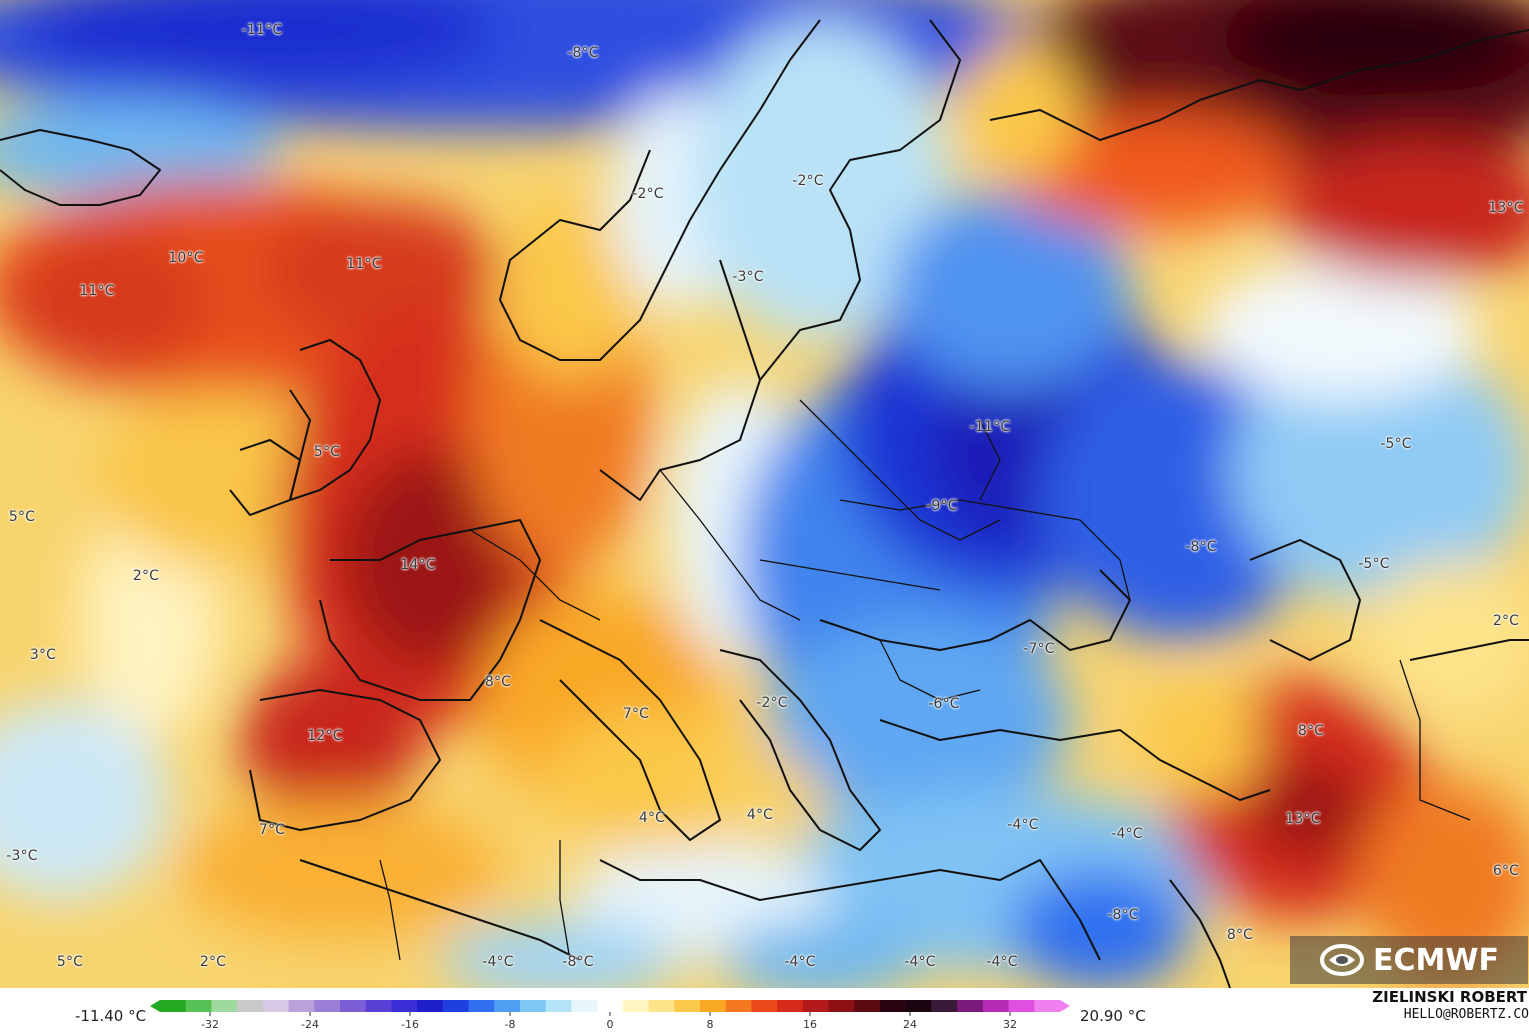 The width and height of the screenshot is (1529, 1035). What do you see at coordinates (910, 1024) in the screenshot?
I see `colorbar-tick-label: 24` at bounding box center [910, 1024].